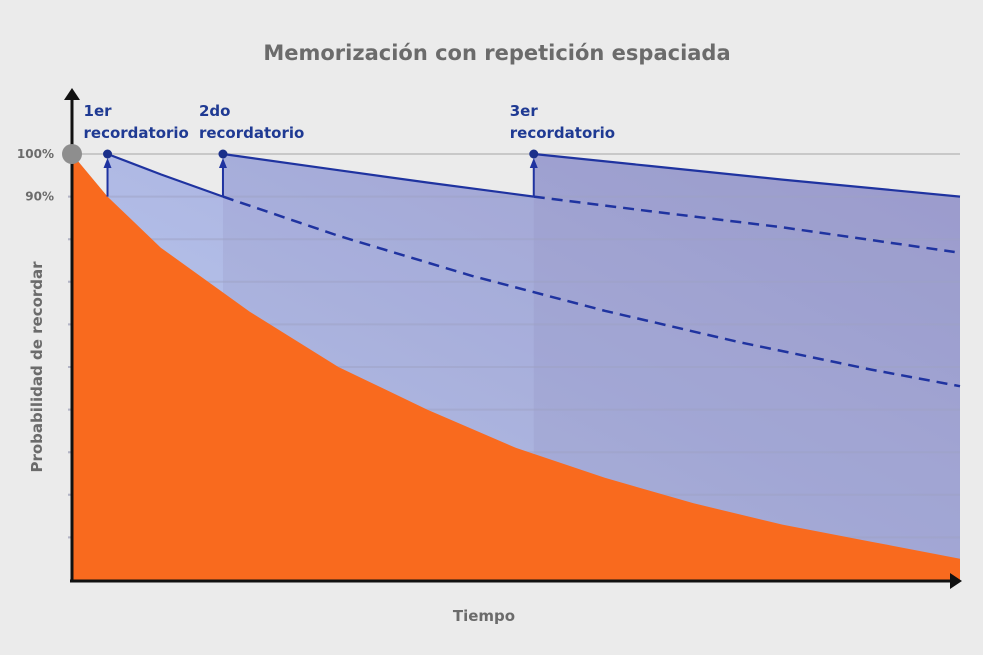 The image size is (983, 655). Describe the element at coordinates (37, 367) in the screenshot. I see `y-axis-label: Probabilidad de recordar` at that location.